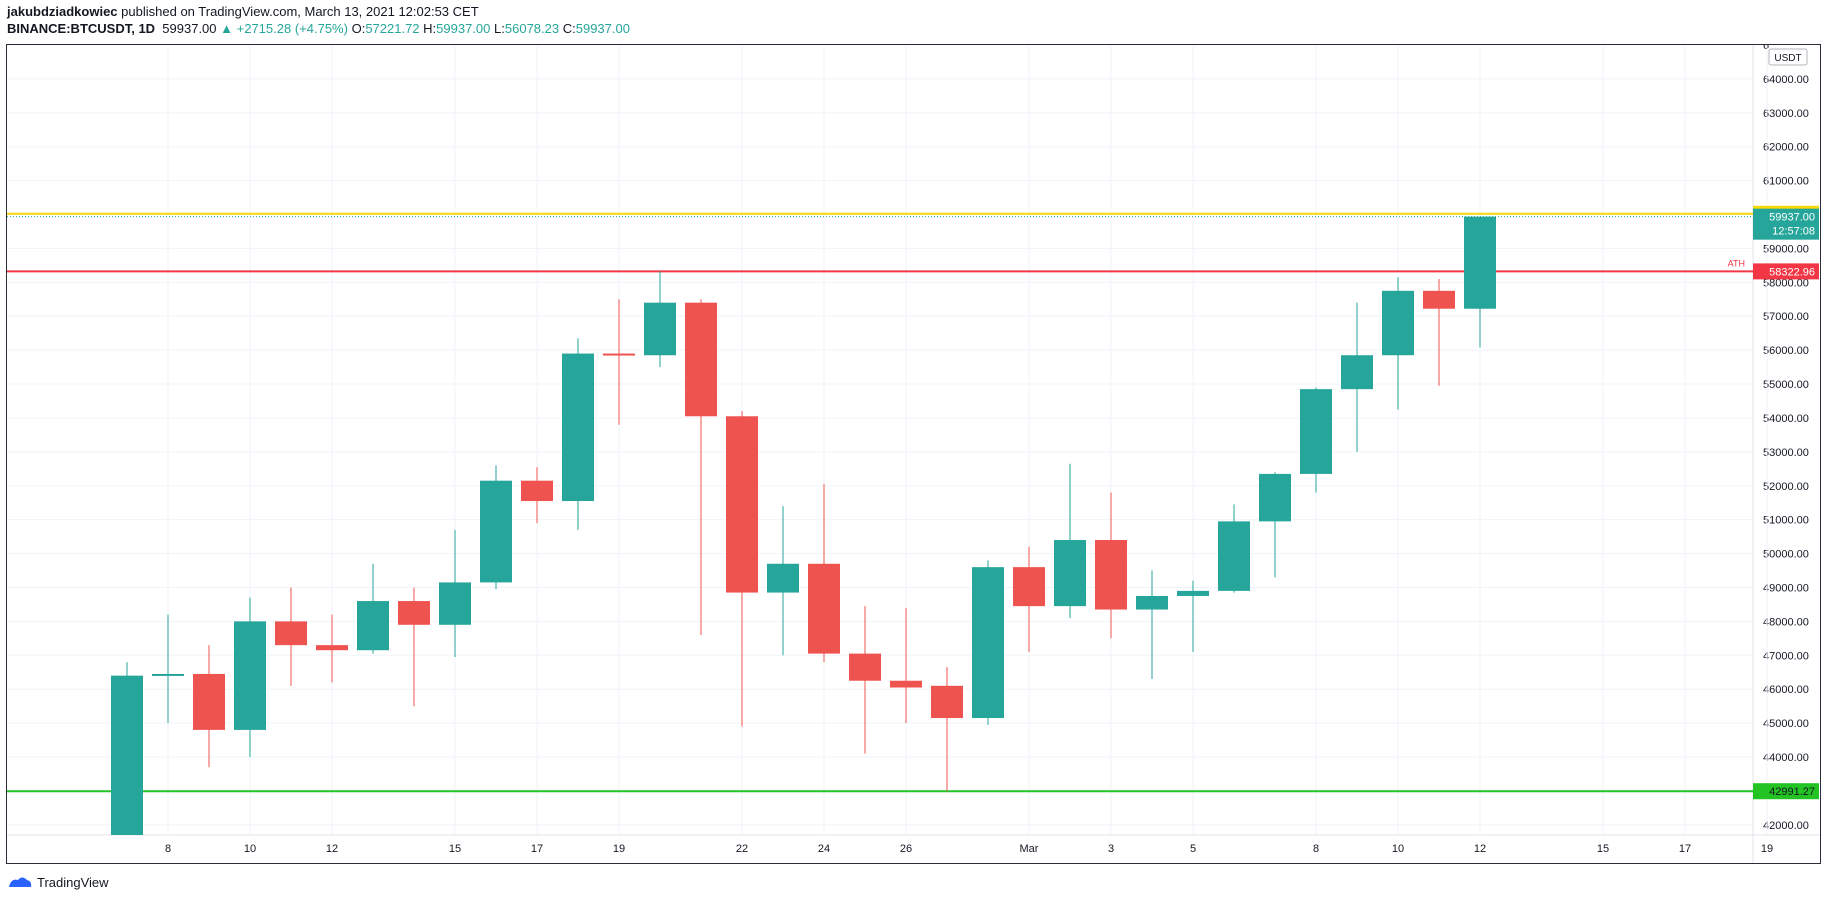 The height and width of the screenshot is (901, 1828). What do you see at coordinates (73, 882) in the screenshot?
I see `footer-brand: TradingView` at bounding box center [73, 882].